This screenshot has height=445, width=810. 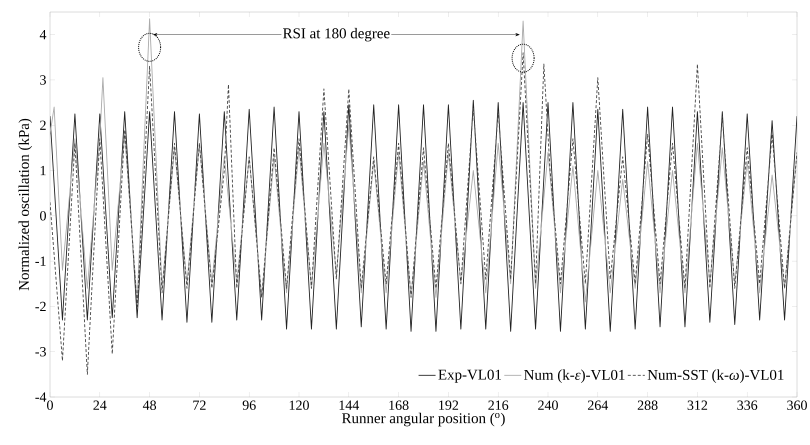 I want to click on y-tick-label: 0, so click(x=43, y=216).